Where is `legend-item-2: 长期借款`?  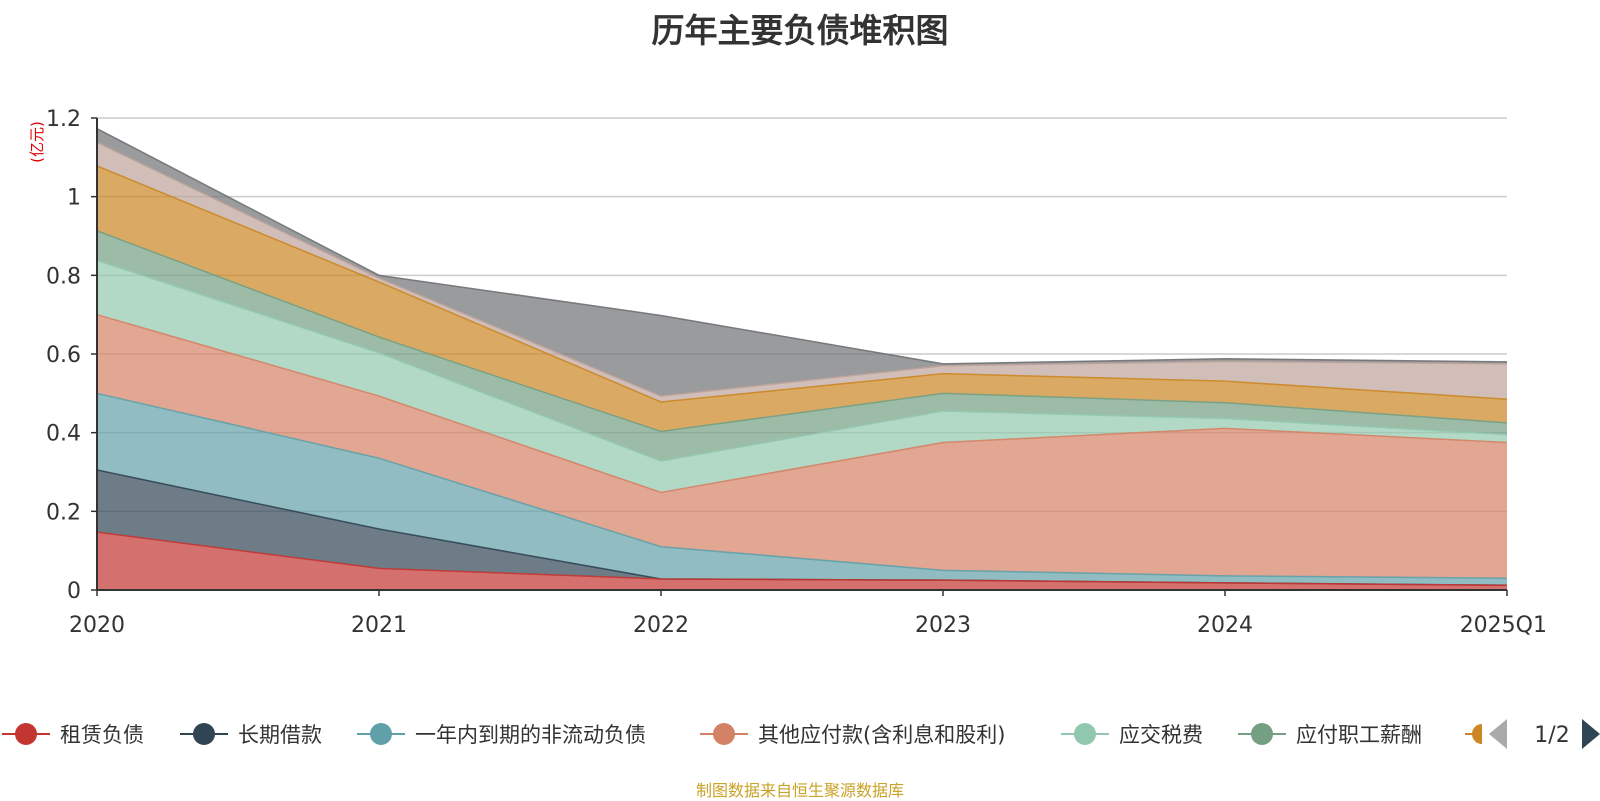
legend-item-2: 长期借款 is located at coordinates (251, 735).